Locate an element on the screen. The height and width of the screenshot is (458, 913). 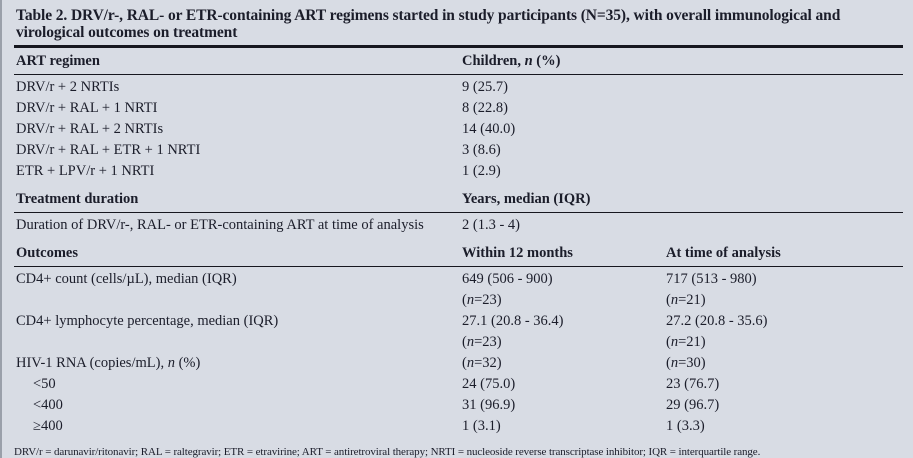
row-label: ETR + LPV/r + 1 NRTI is located at coordinates (85, 171).